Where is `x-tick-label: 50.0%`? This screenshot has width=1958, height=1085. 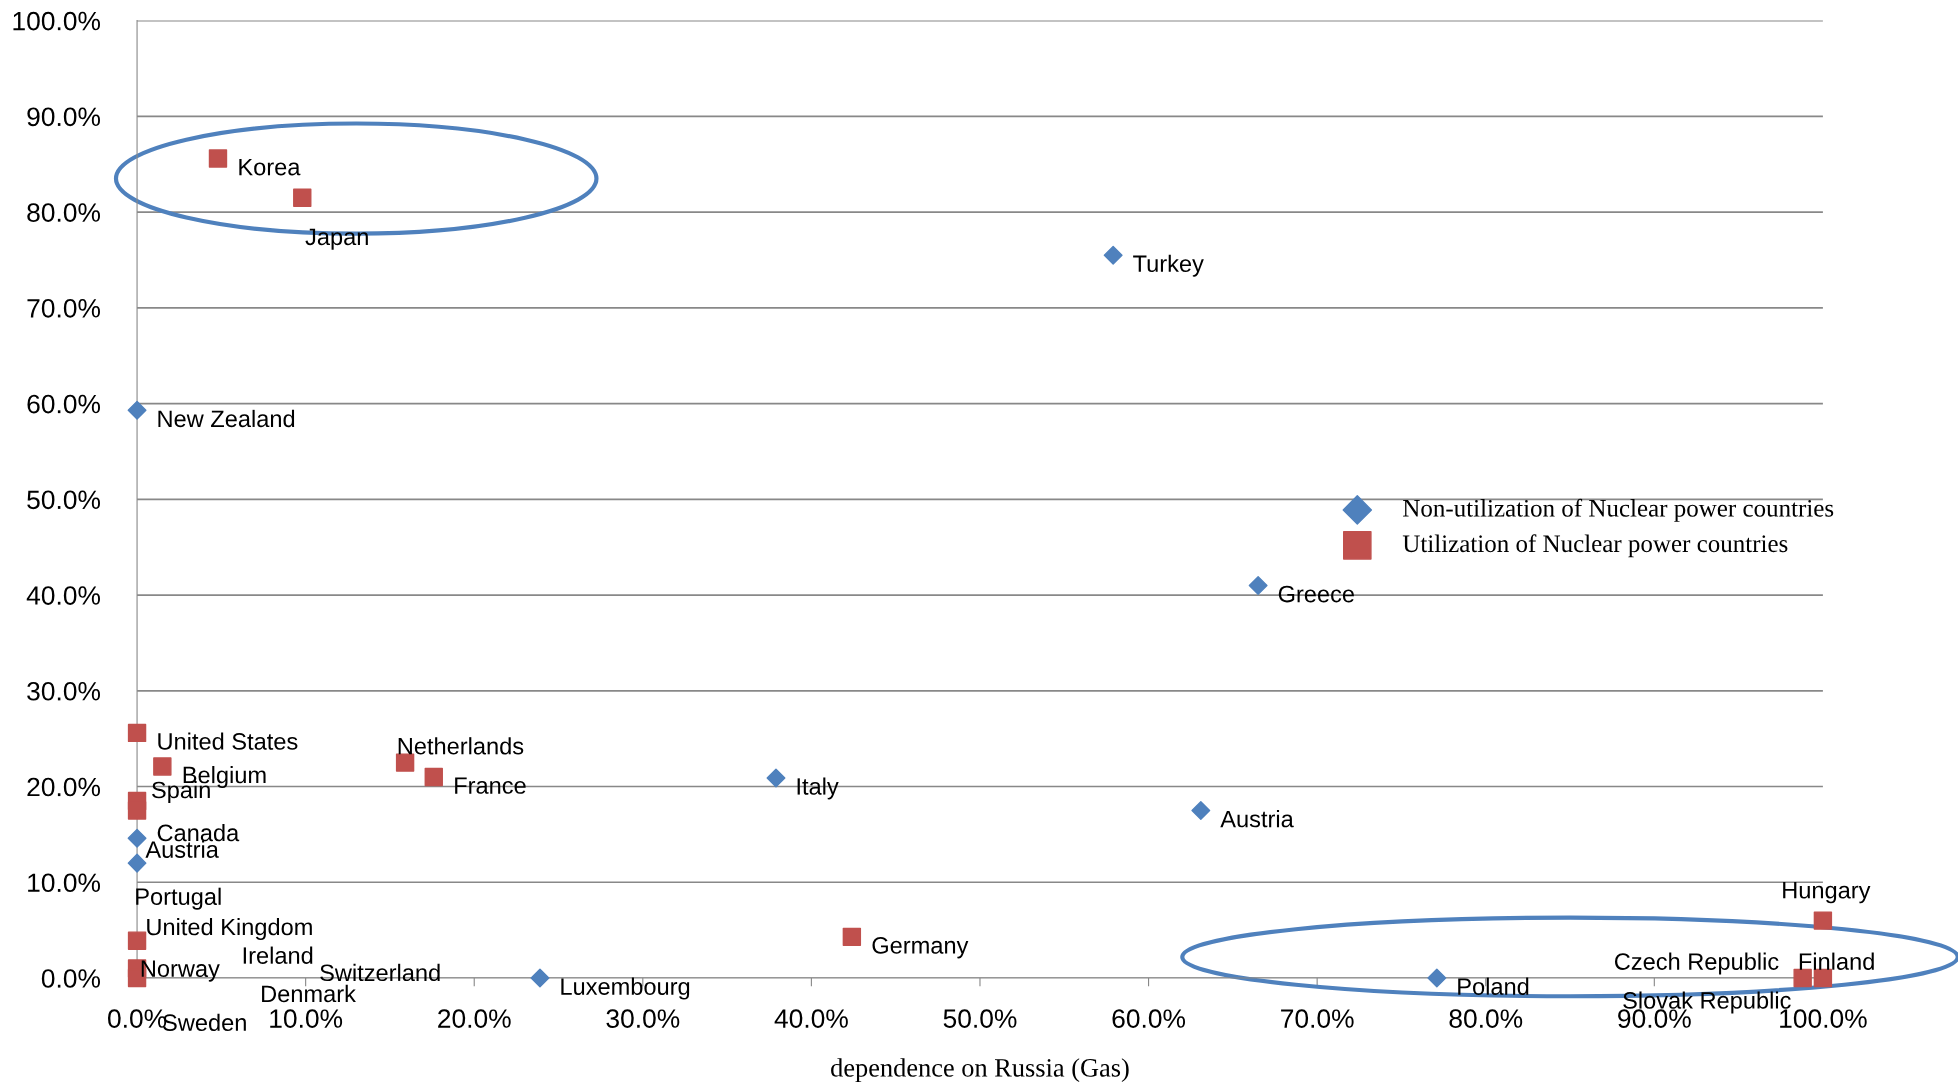 x-tick-label: 50.0% is located at coordinates (980, 1018).